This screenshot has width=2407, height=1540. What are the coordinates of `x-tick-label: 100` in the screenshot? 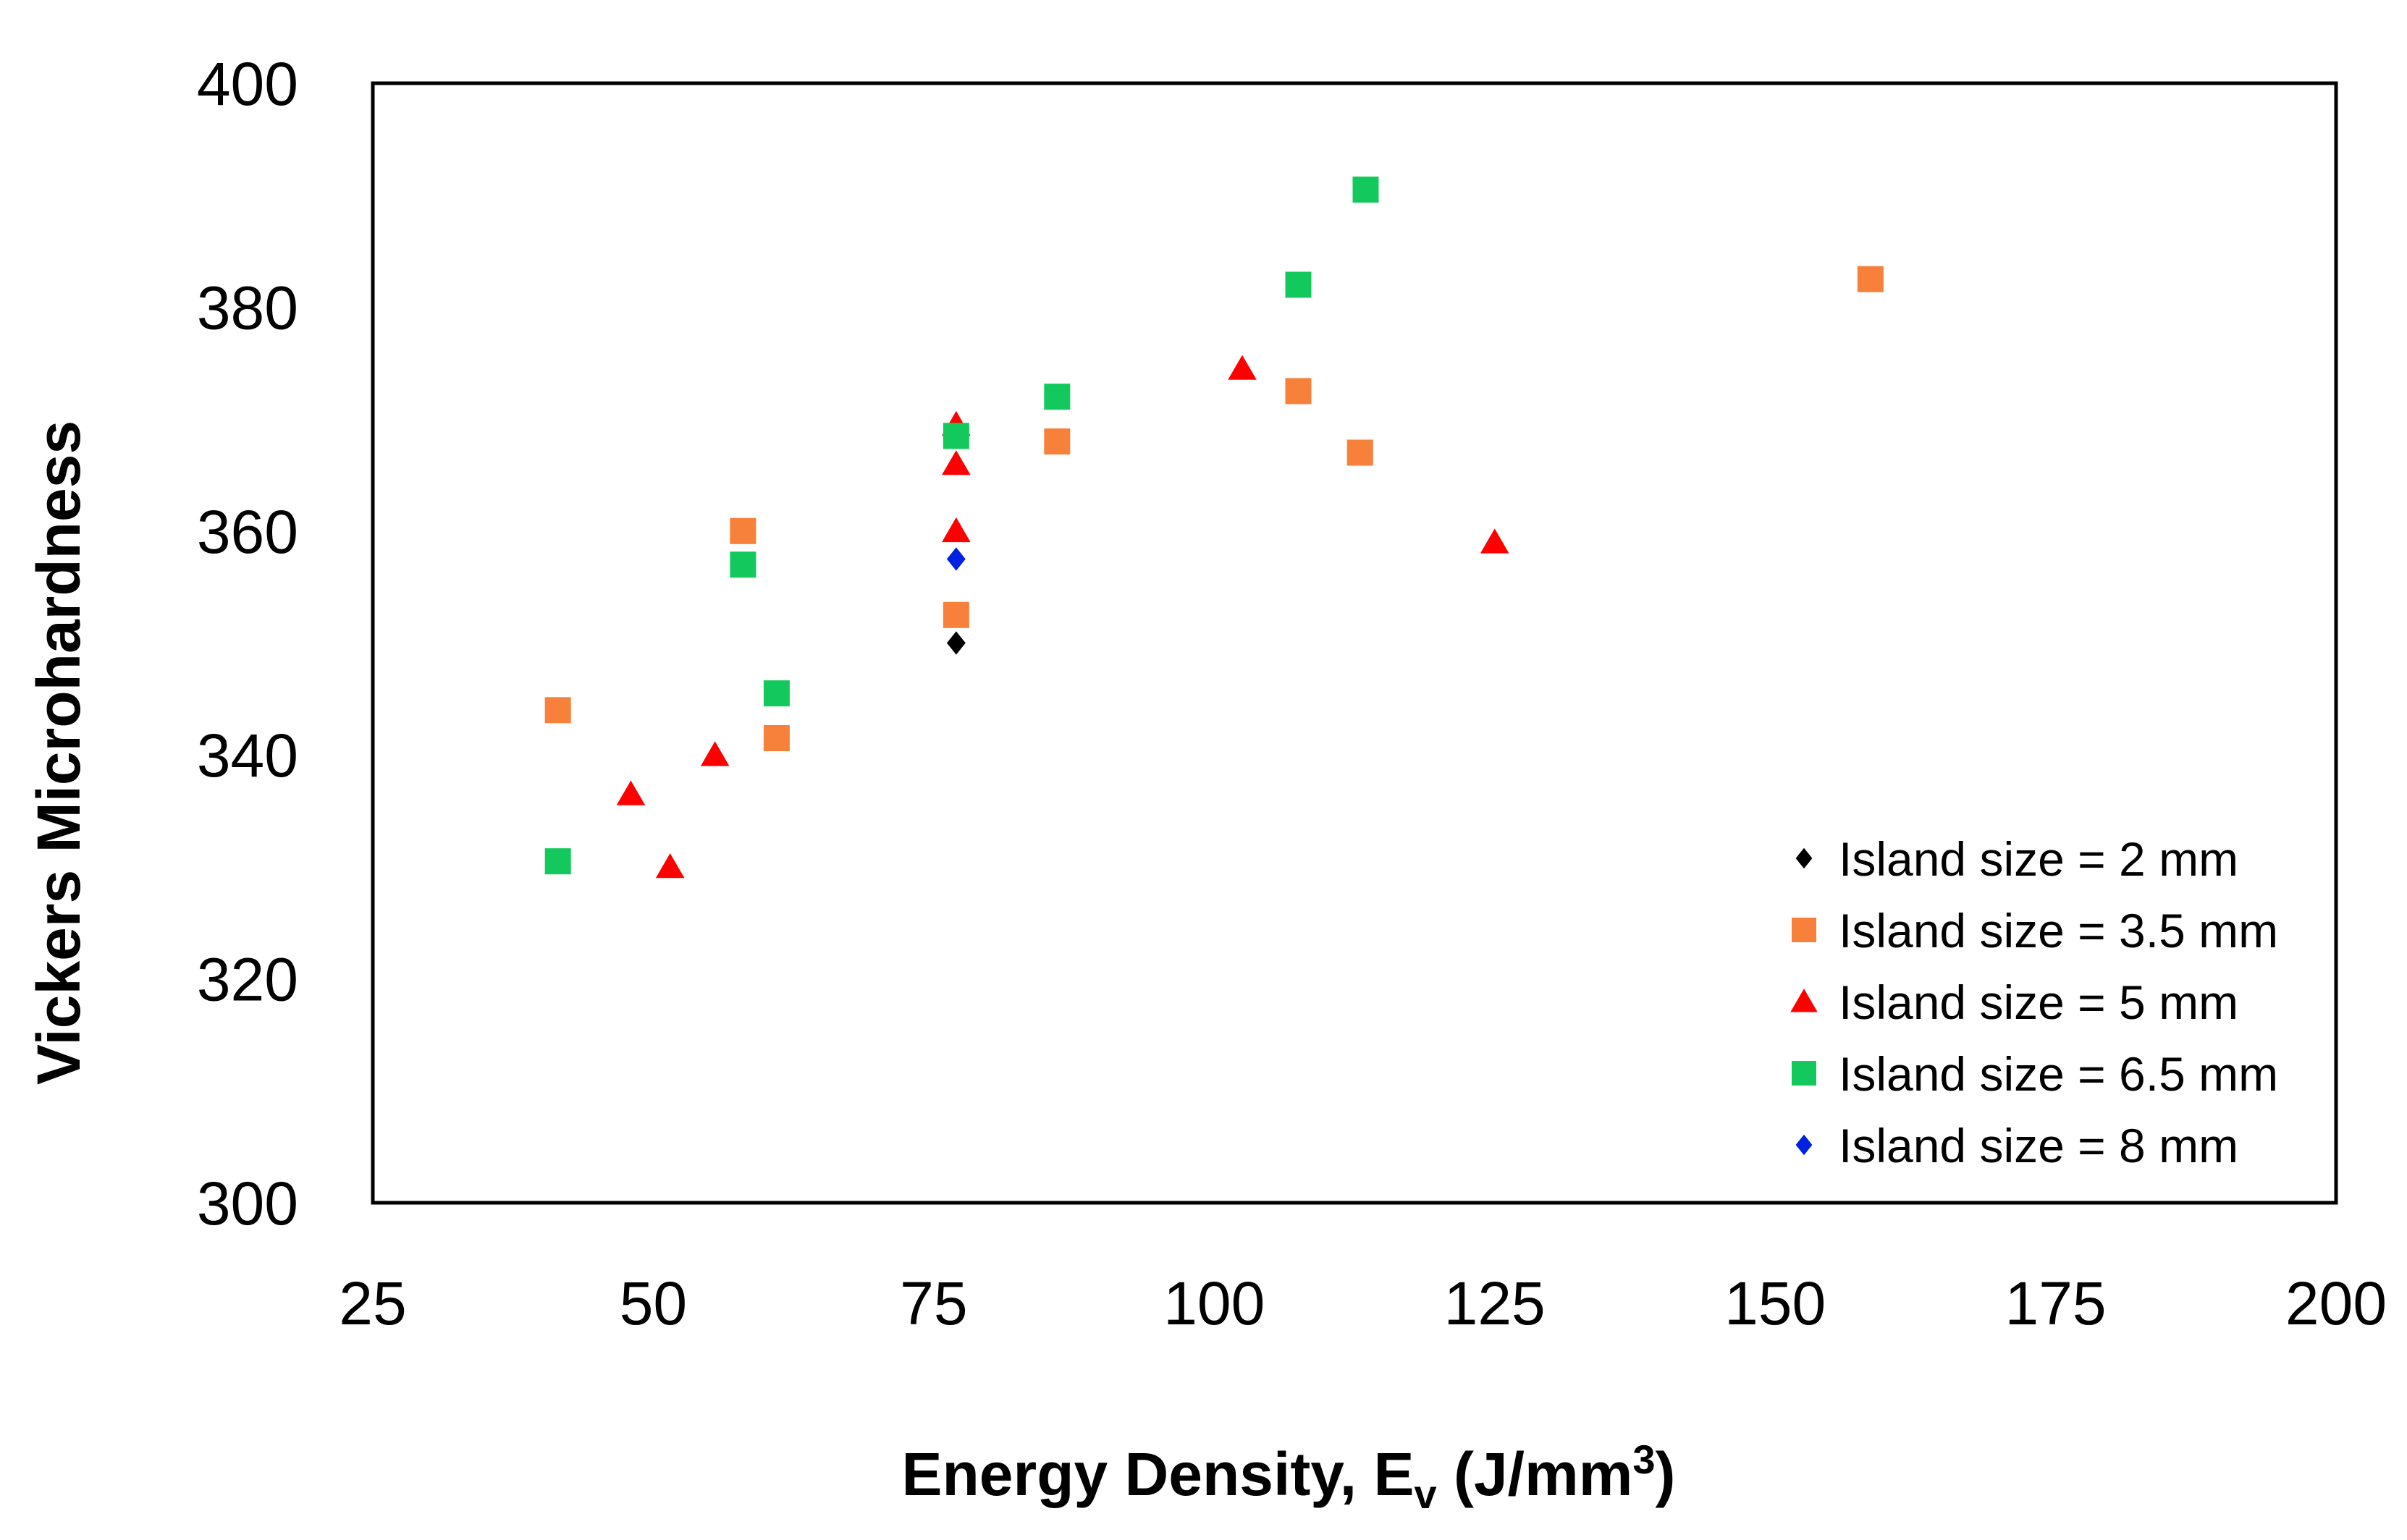 It's located at (1214, 1303).